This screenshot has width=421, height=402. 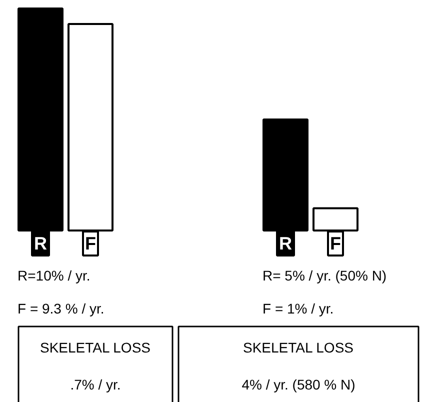 I want to click on series-label: R, so click(x=40, y=244).